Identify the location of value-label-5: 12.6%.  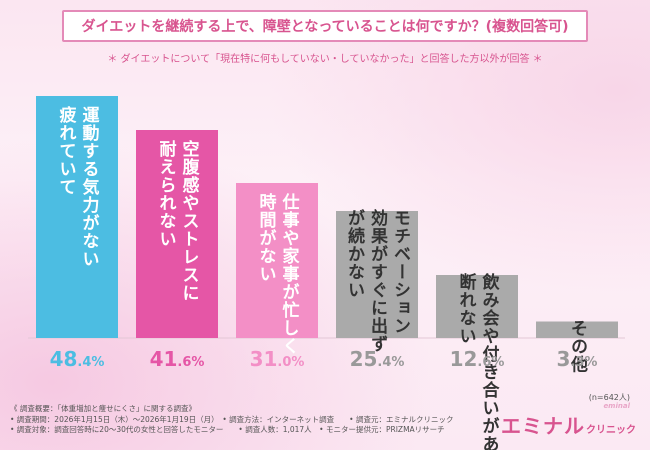
(477, 359).